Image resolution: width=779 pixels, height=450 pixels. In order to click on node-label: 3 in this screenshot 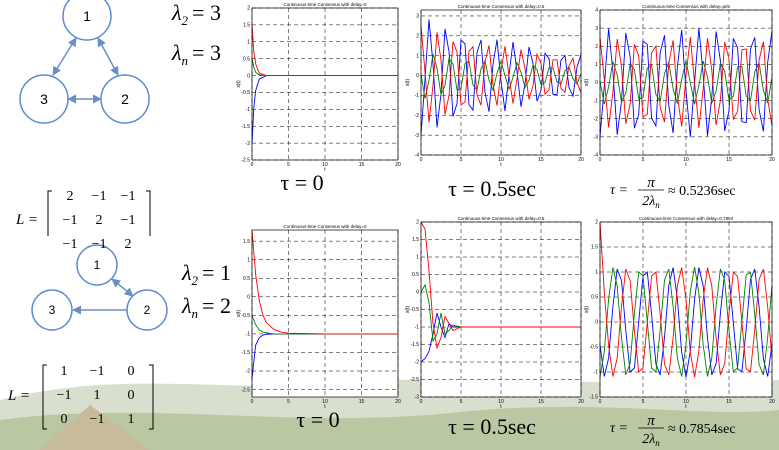, I will do `click(44, 99)`.